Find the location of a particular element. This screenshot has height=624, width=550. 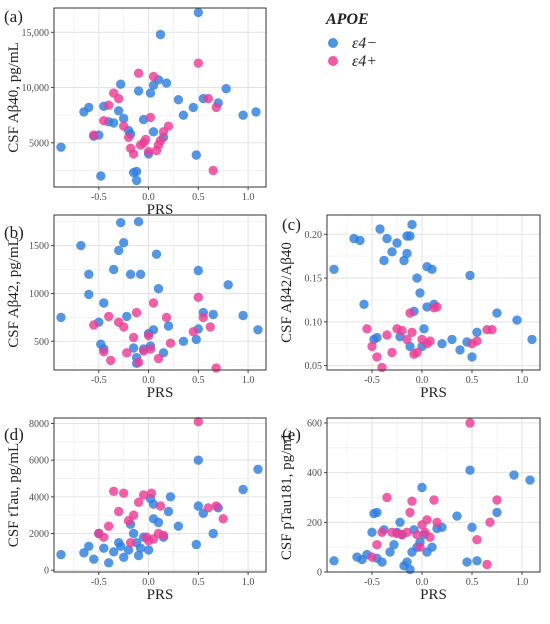

y-axis-title: CSF Aβ42, pg/mL is located at coordinates (14, 292).